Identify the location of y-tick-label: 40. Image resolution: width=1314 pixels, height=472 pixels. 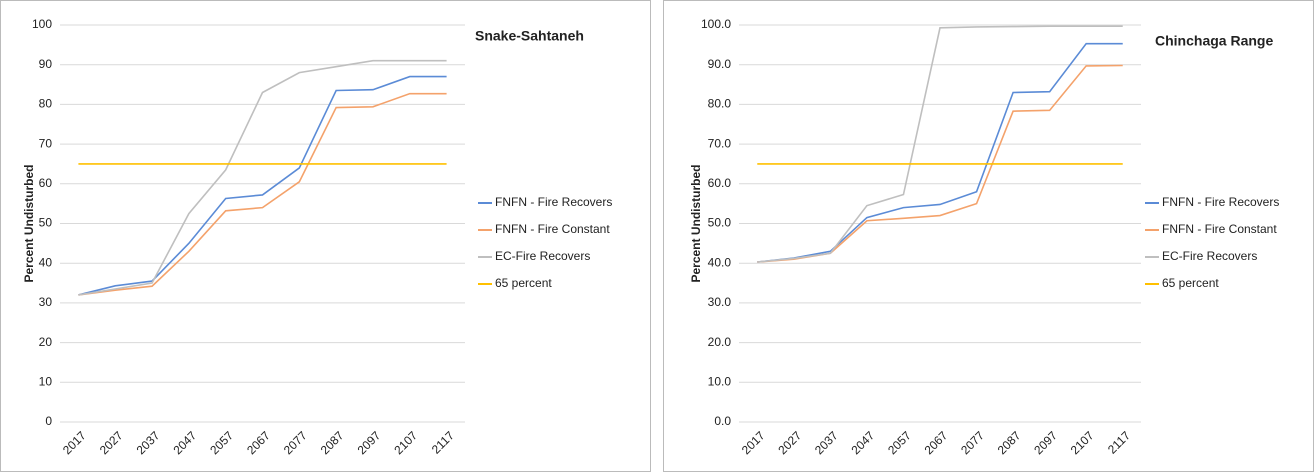
(46, 262).